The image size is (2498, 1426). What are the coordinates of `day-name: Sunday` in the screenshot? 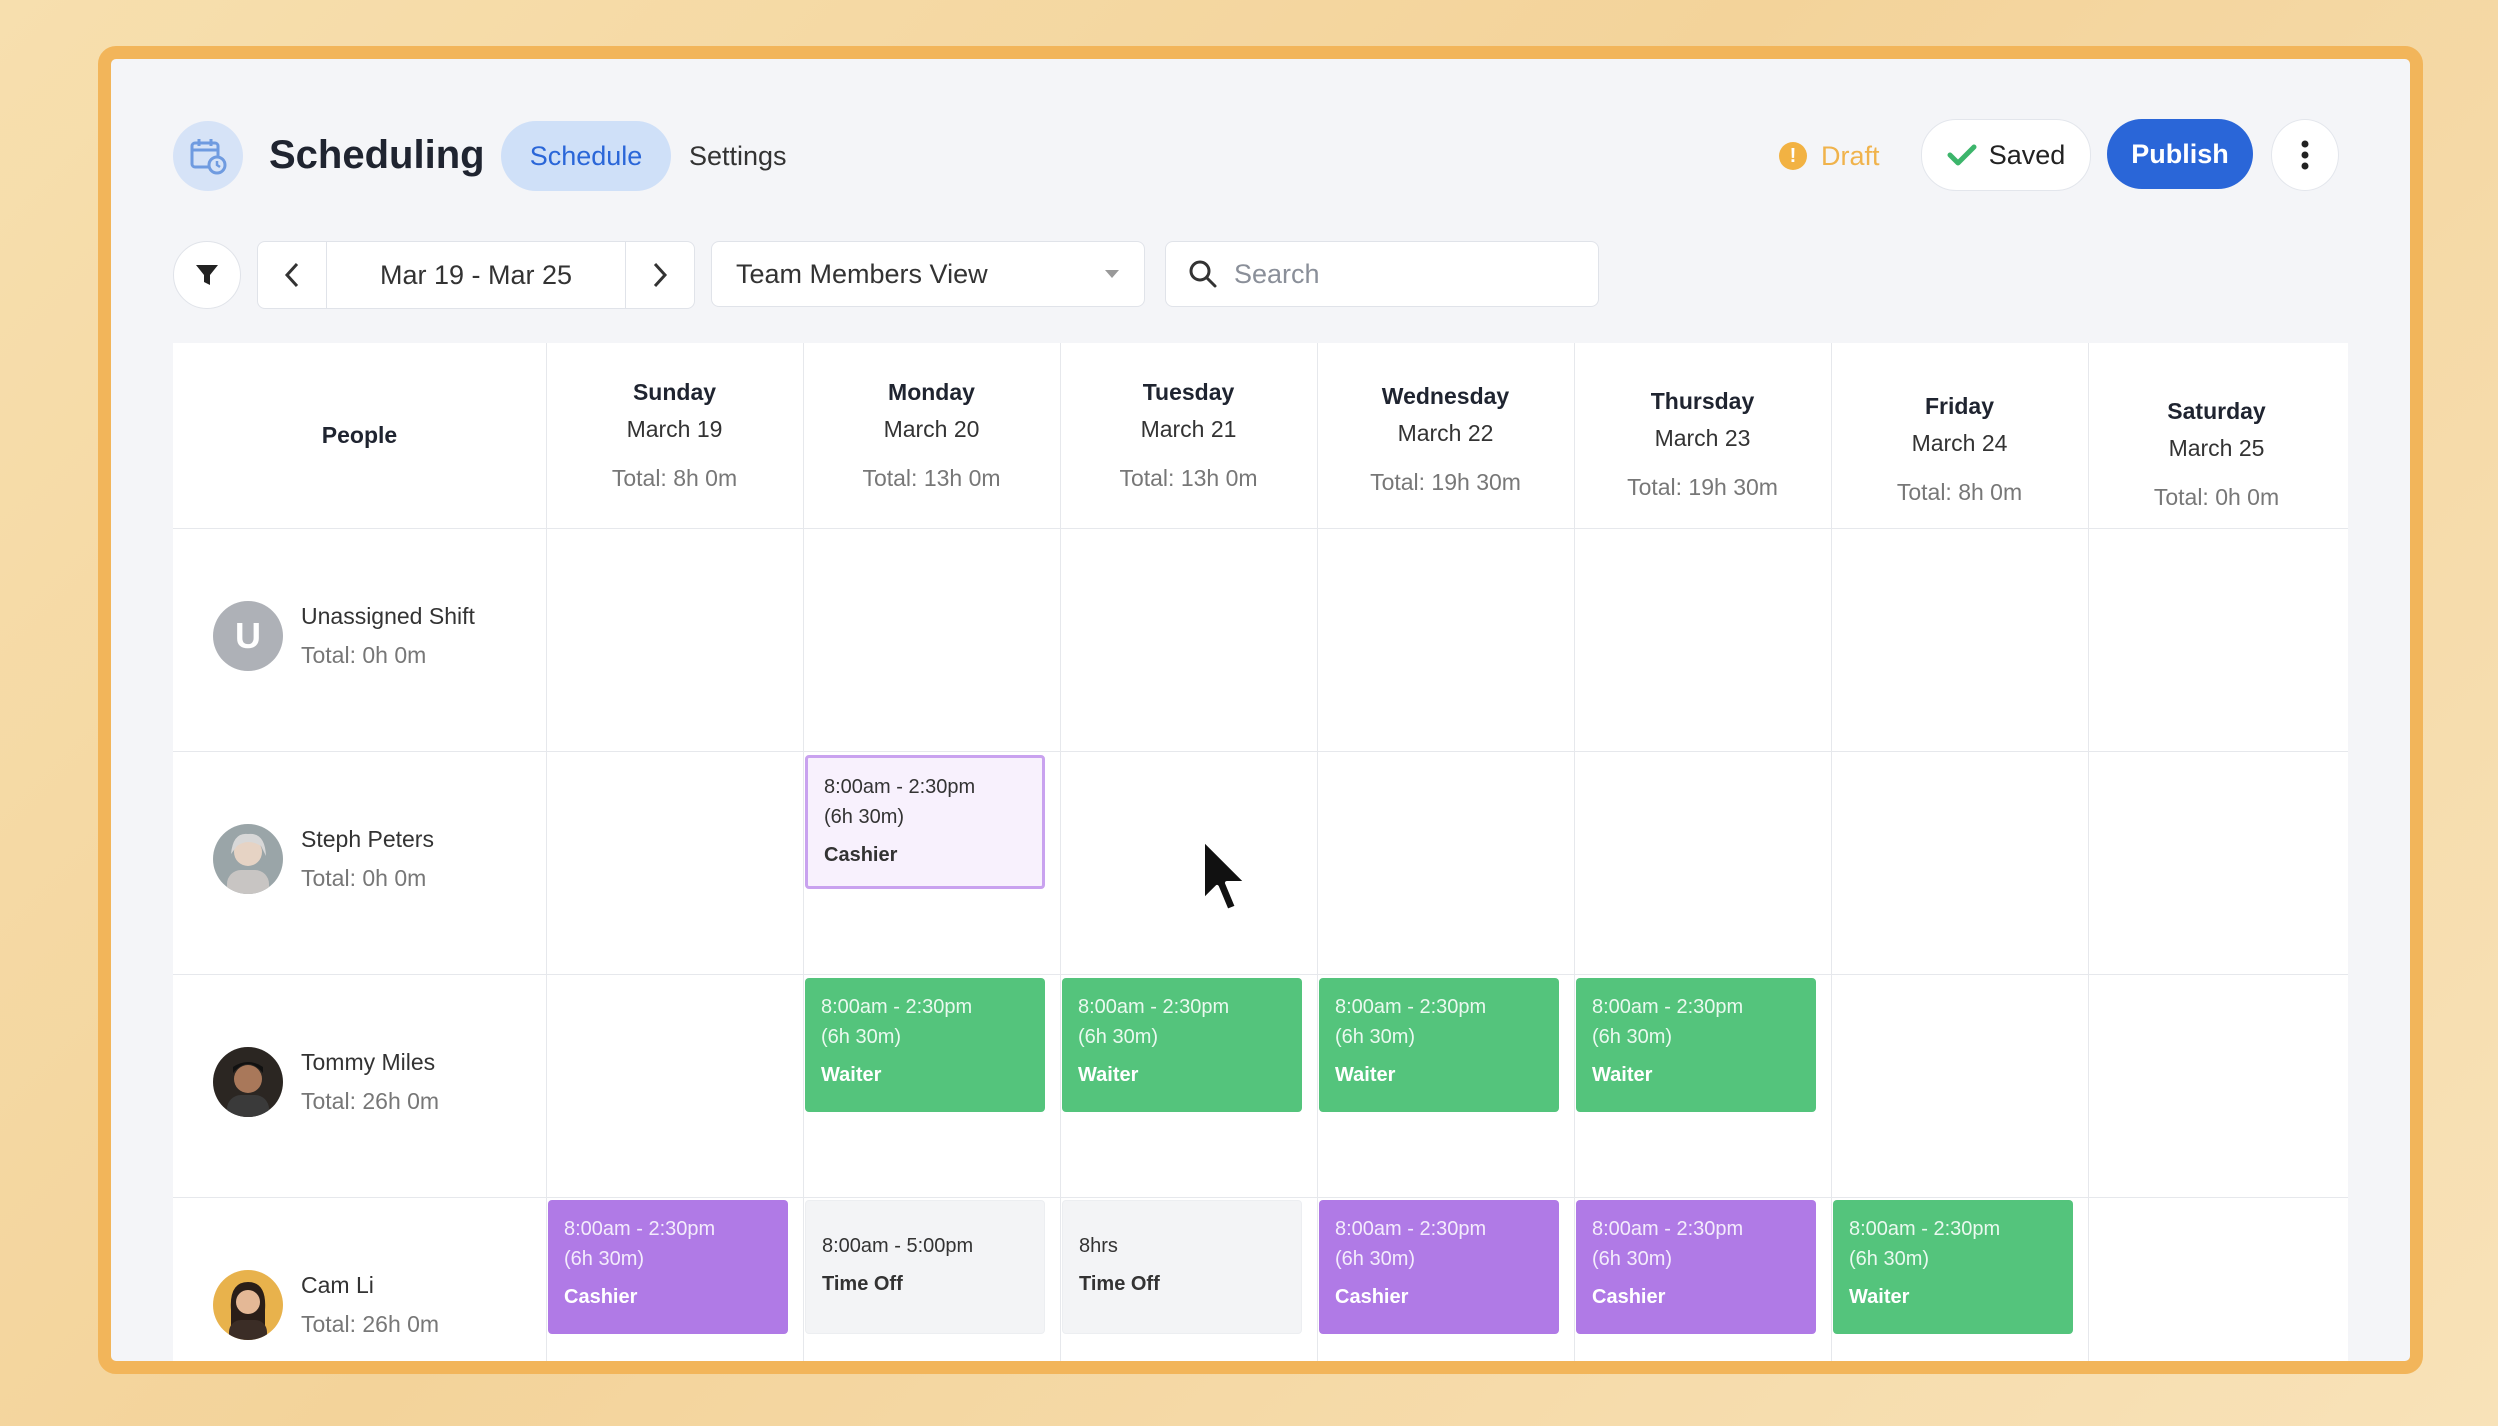 It's located at (674, 392).